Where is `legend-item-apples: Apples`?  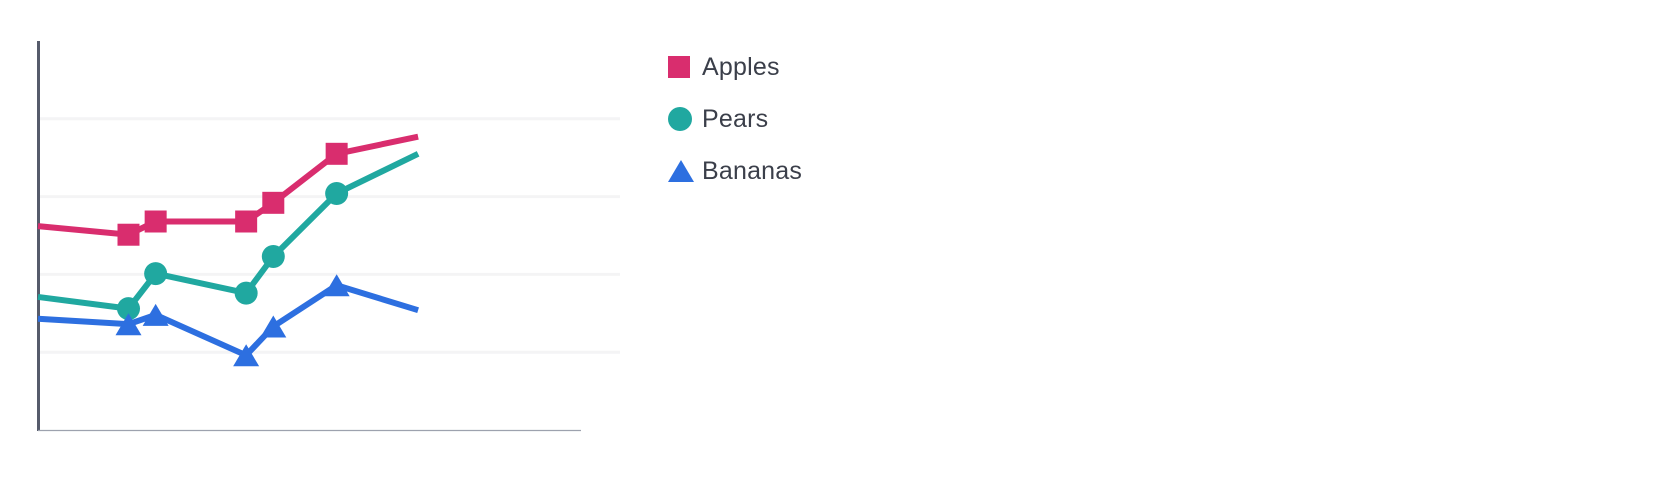
legend-item-apples: Apples is located at coordinates (735, 67).